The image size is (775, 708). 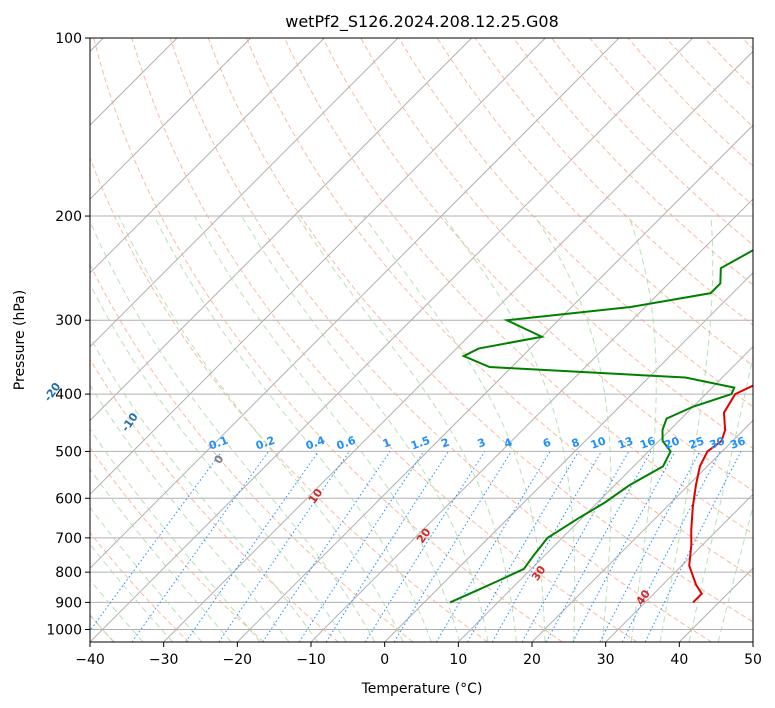 What do you see at coordinates (420, 443) in the screenshot?
I see `mixing-ratio-label: 1.5` at bounding box center [420, 443].